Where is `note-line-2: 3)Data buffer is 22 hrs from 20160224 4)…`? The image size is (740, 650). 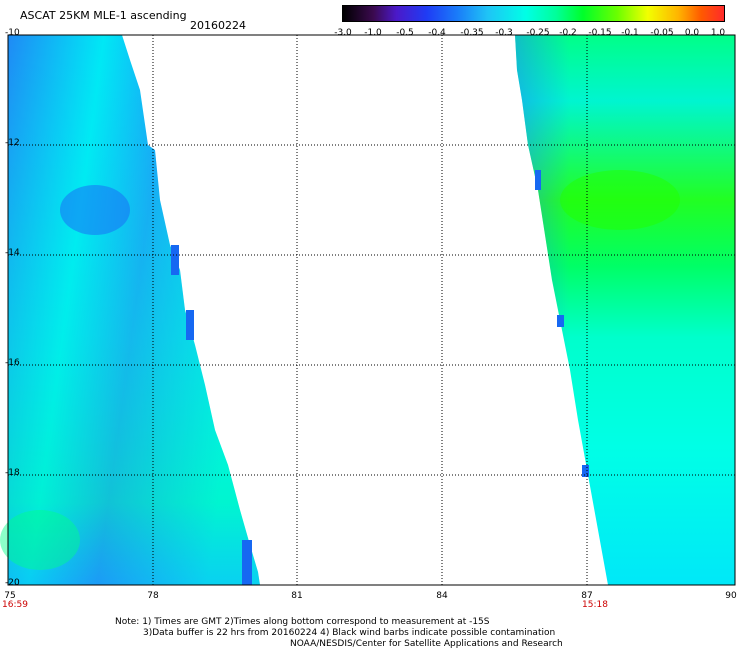 note-line-2: 3)Data buffer is 22 hrs from 20160224 4)… is located at coordinates (349, 633).